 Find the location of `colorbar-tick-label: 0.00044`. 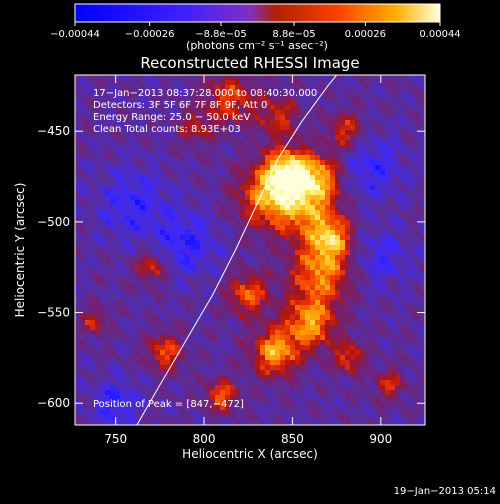

colorbar-tick-label: 0.00044 is located at coordinates (439, 34).